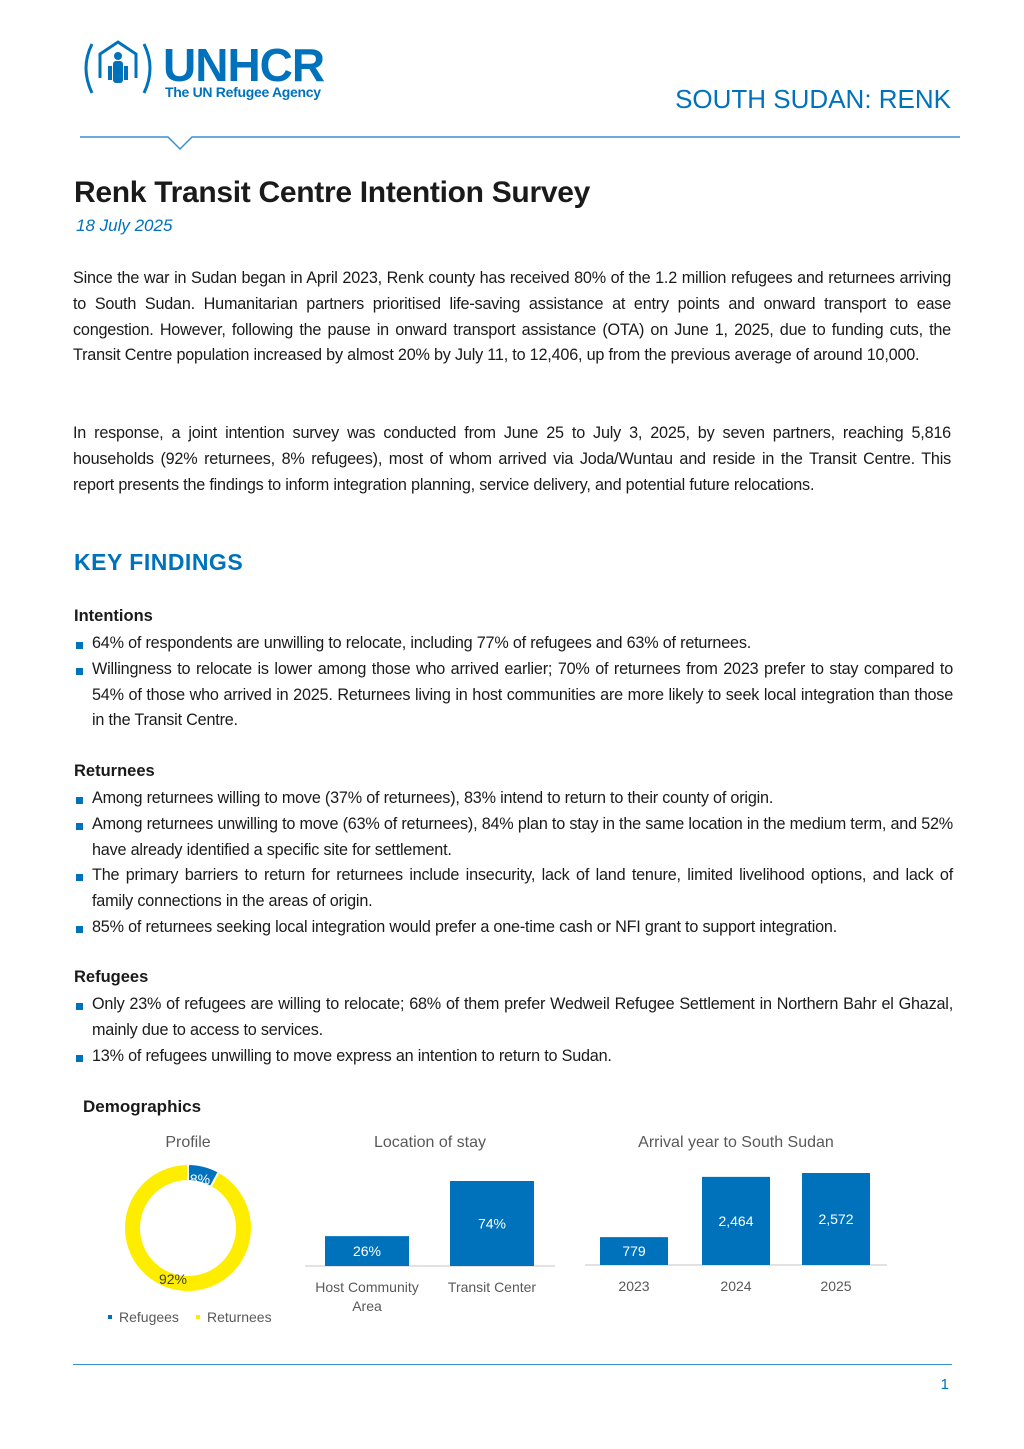 This screenshot has height=1449, width=1024. Describe the element at coordinates (492, 1287) in the screenshot. I see `tick-label: Transit Center` at that location.